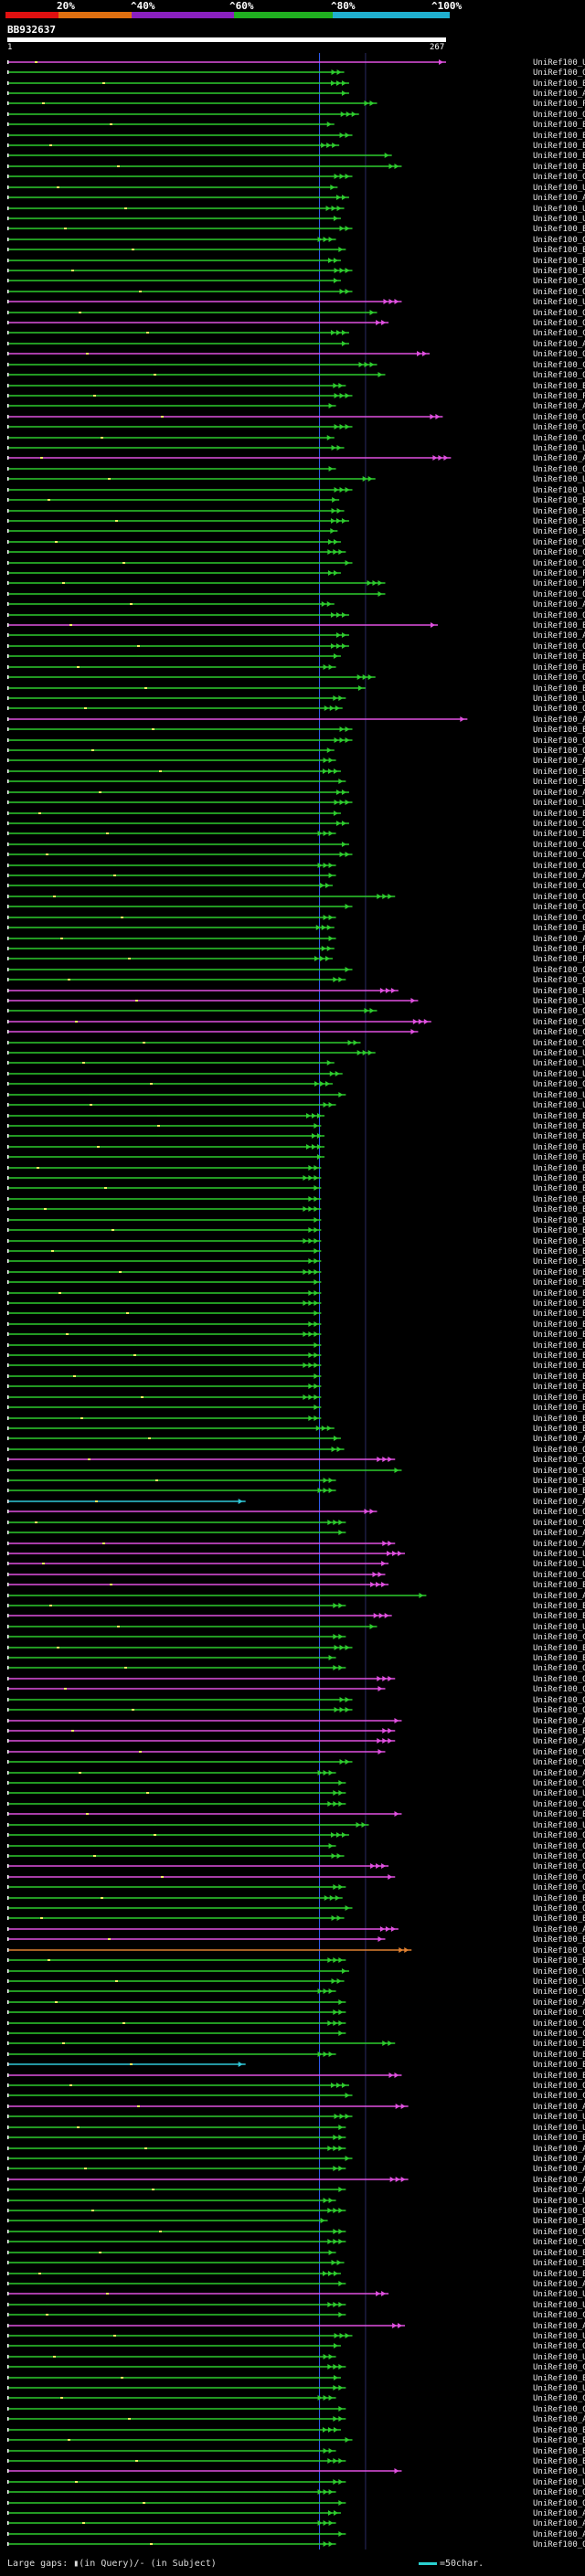 The height and width of the screenshot is (2576, 585). What do you see at coordinates (559, 1168) in the screenshot?
I see `hit-label: UniRef100_B7Q972` at bounding box center [559, 1168].